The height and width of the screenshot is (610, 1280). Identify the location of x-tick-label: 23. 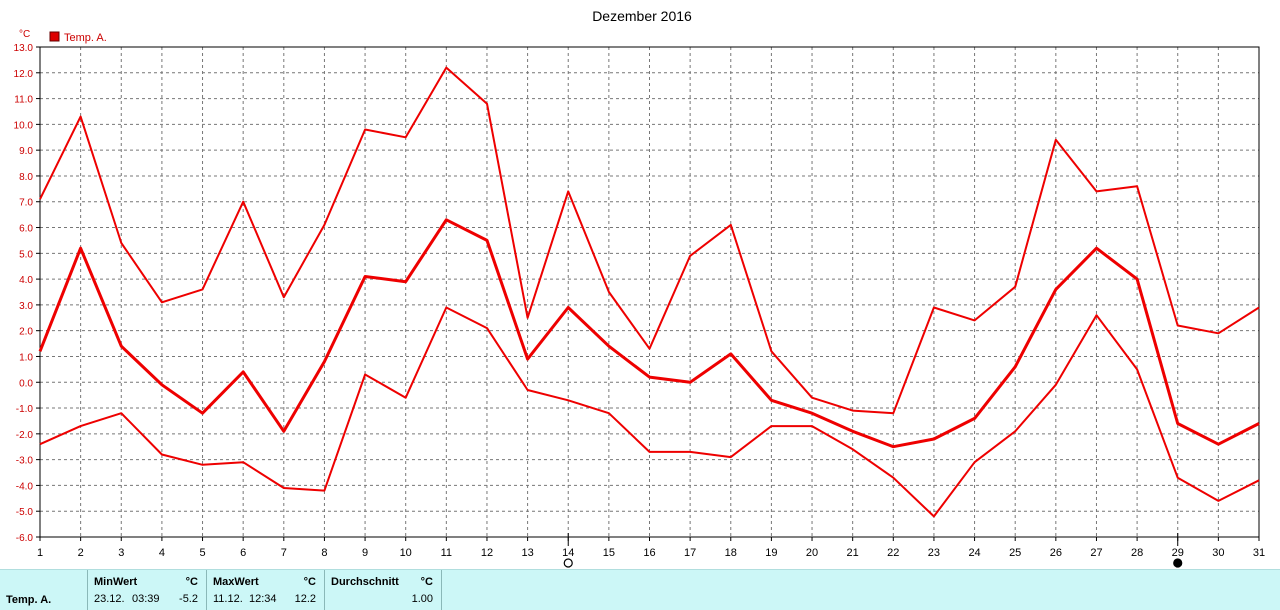
(934, 553).